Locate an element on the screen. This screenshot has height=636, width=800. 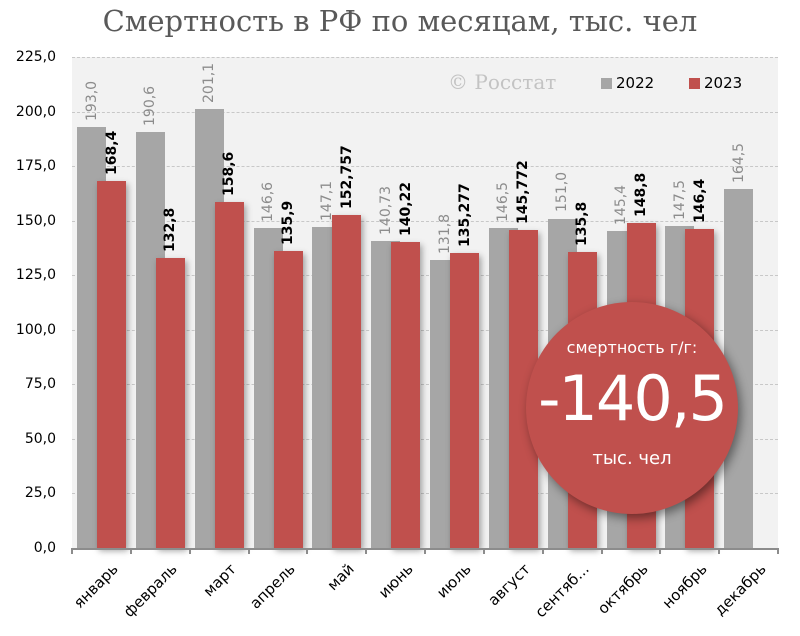
data-label-2023: 168,4 is located at coordinates (111, 152).